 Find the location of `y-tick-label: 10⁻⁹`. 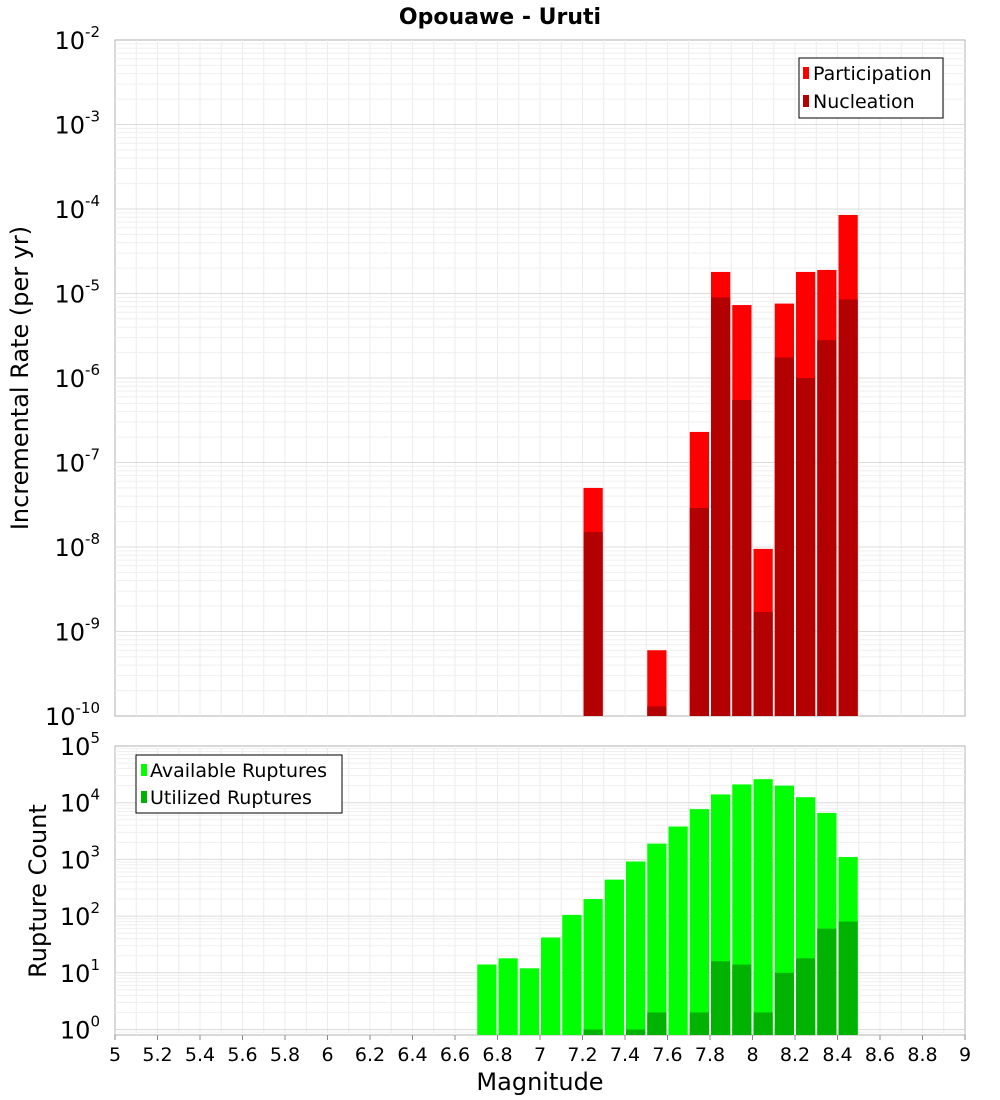

y-tick-label: 10⁻⁹ is located at coordinates (77, 631).